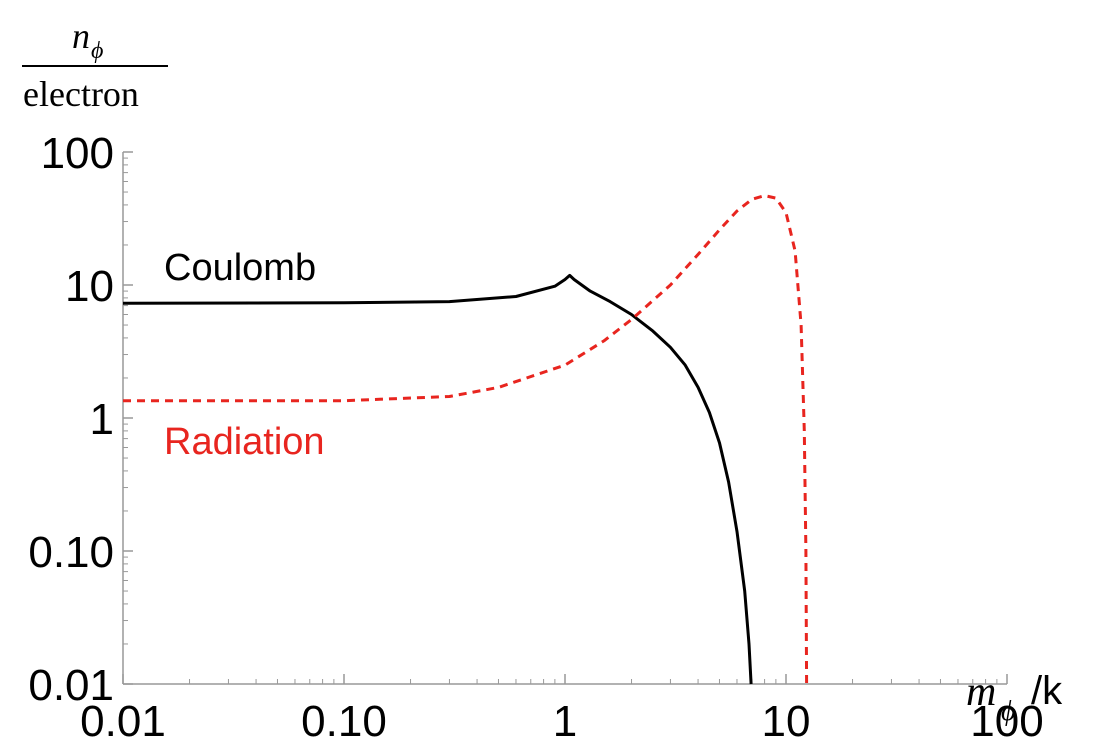 The height and width of the screenshot is (742, 1111). I want to click on y-tick-label: 1, so click(102, 419).